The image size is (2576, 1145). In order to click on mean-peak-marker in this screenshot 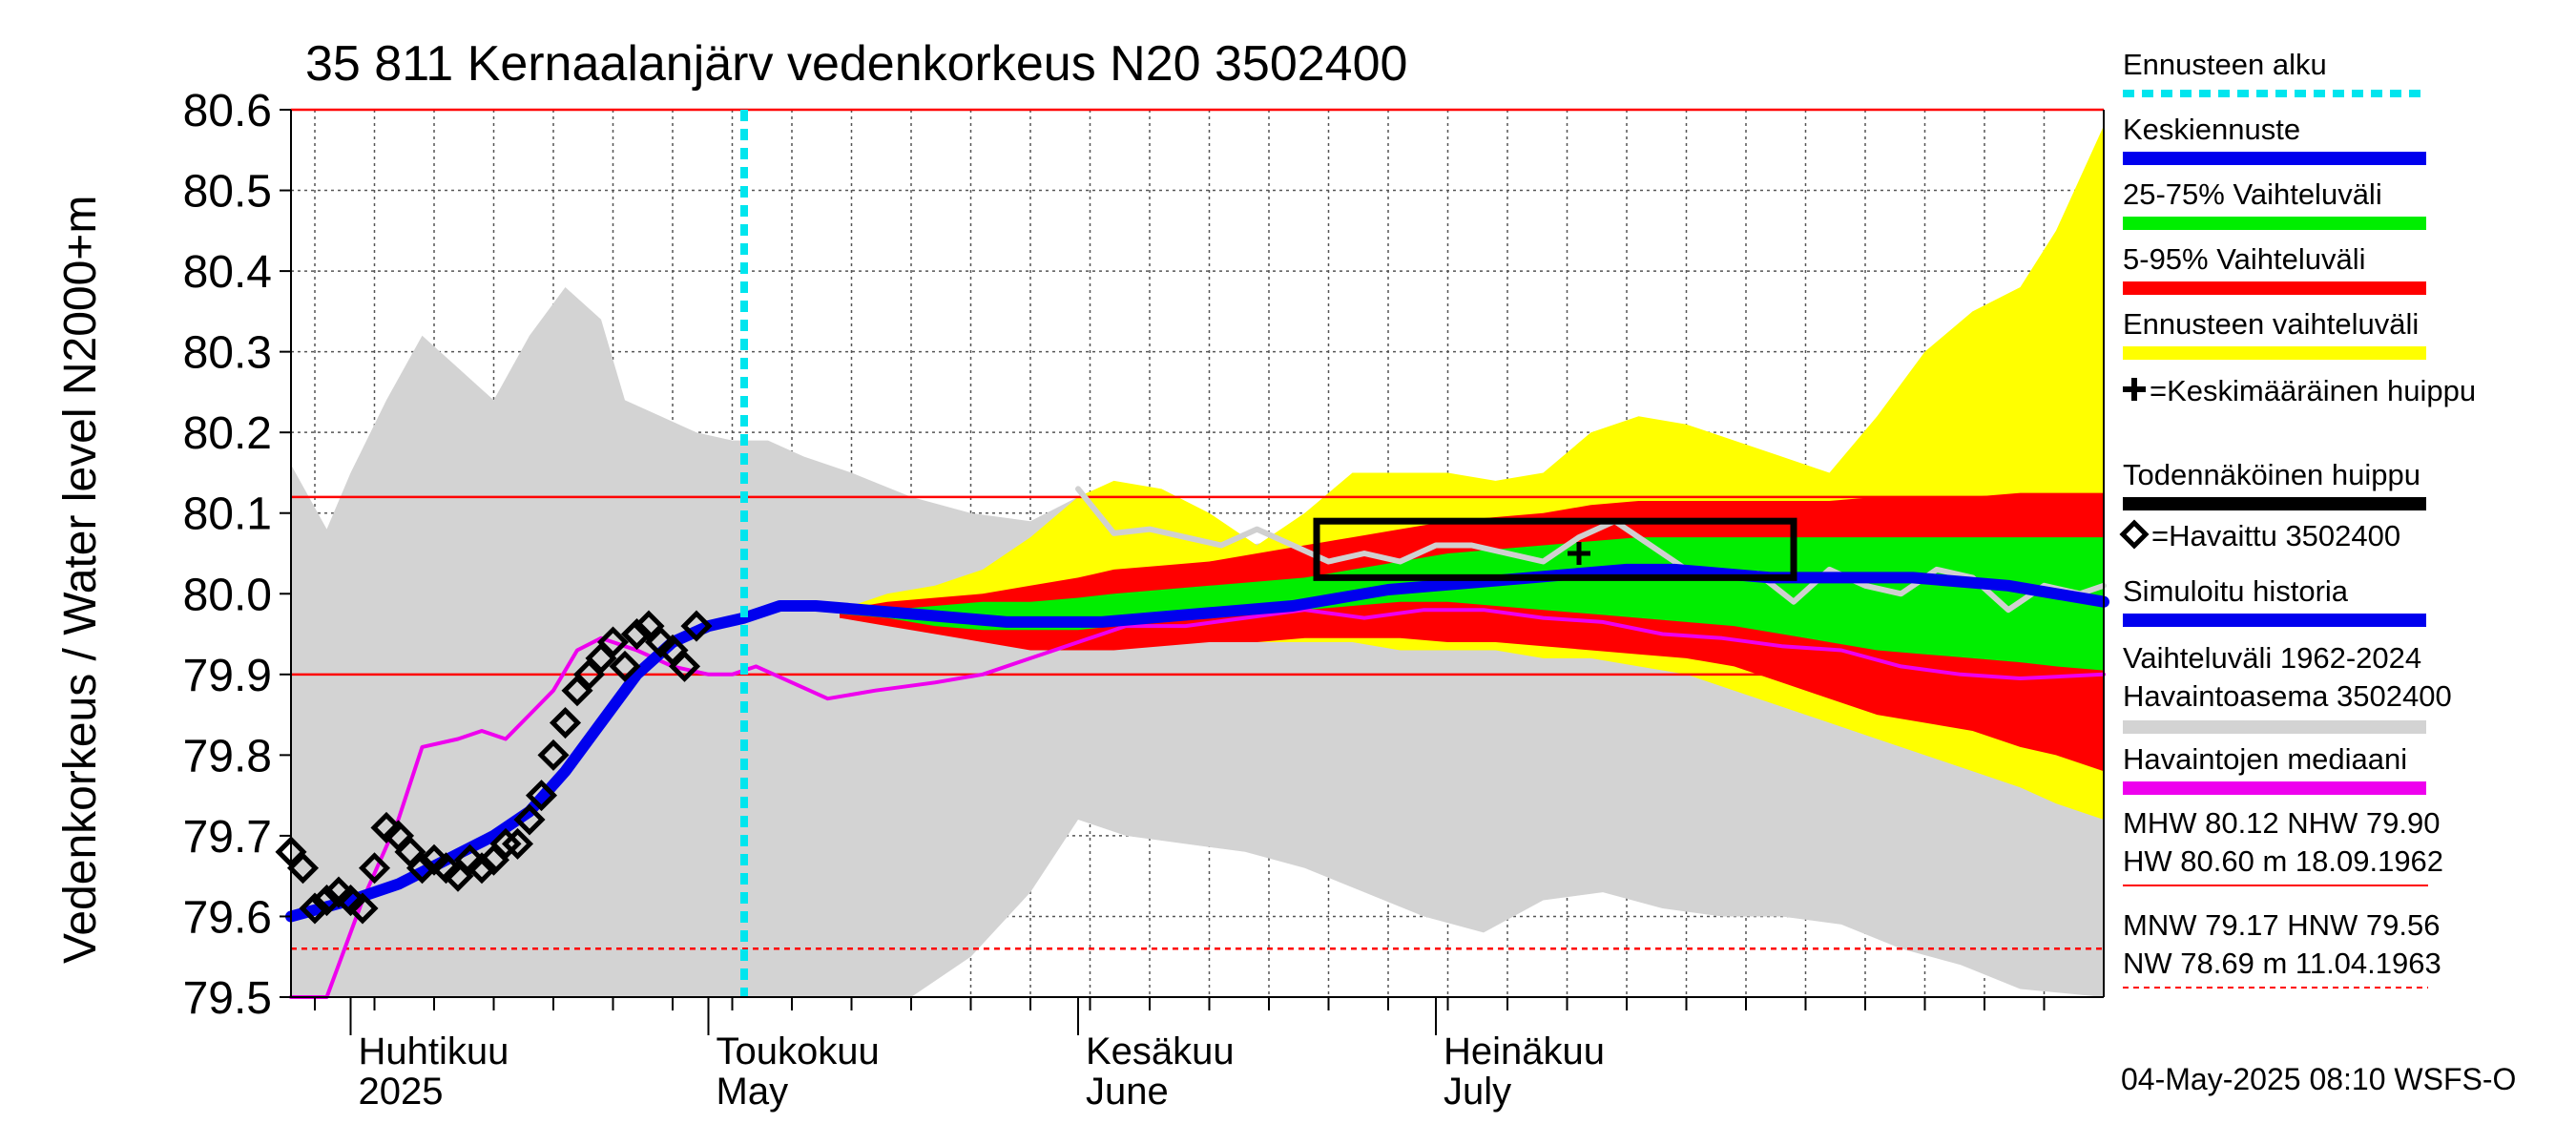, I will do `click(1579, 553)`.